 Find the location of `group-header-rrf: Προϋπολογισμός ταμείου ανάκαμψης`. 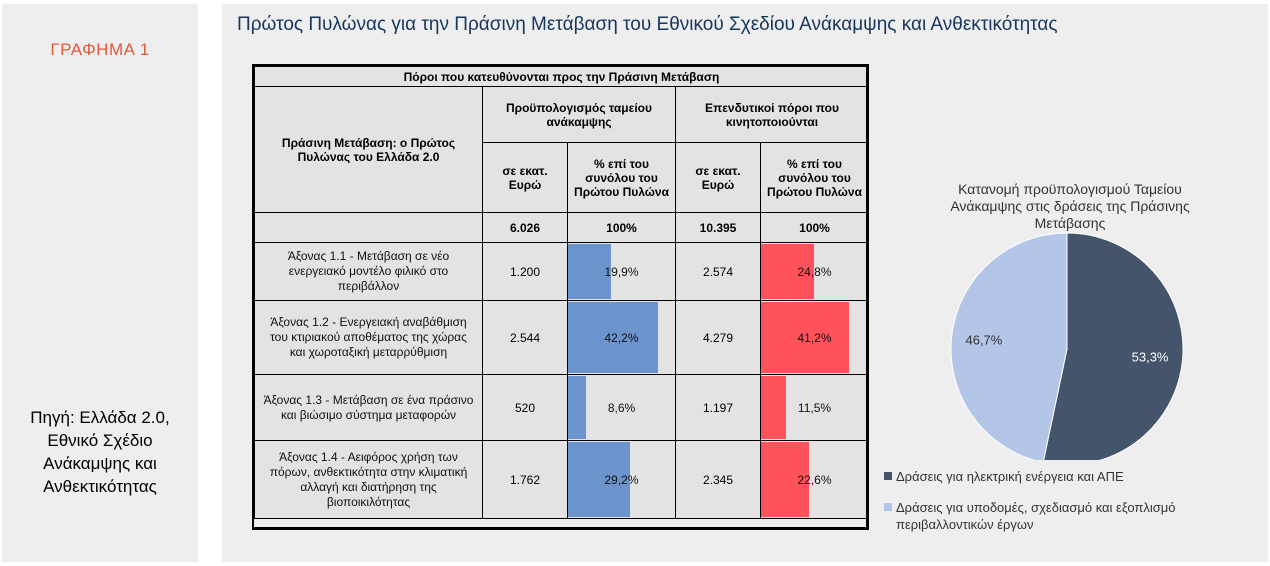

group-header-rrf: Προϋπολογισμός ταμείου ανάκαμψης is located at coordinates (579, 114).